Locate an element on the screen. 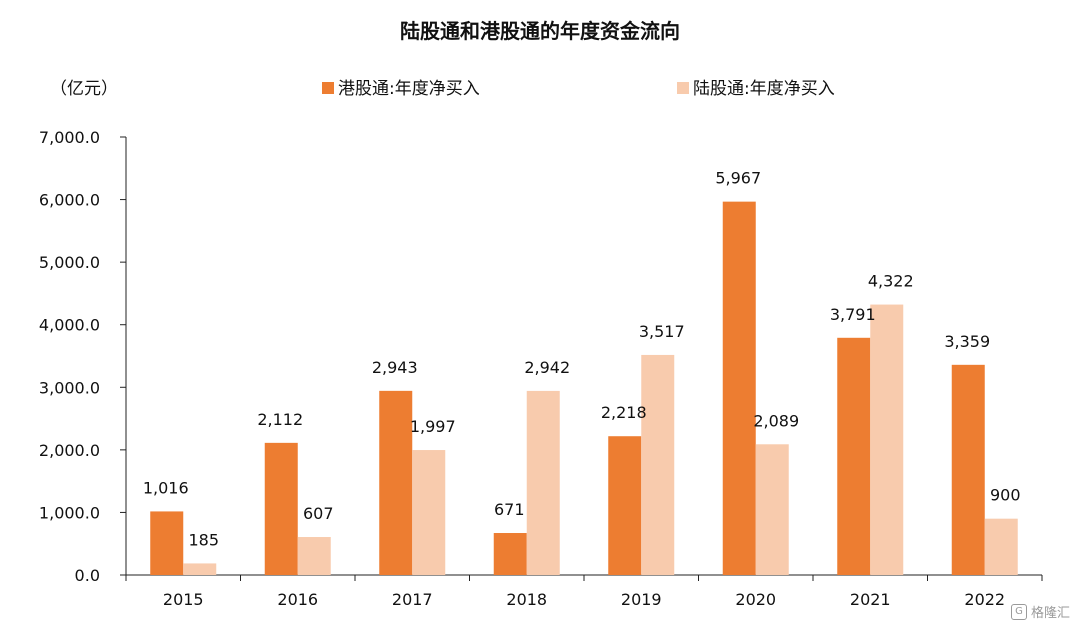  data-label: 3,791 is located at coordinates (853, 314).